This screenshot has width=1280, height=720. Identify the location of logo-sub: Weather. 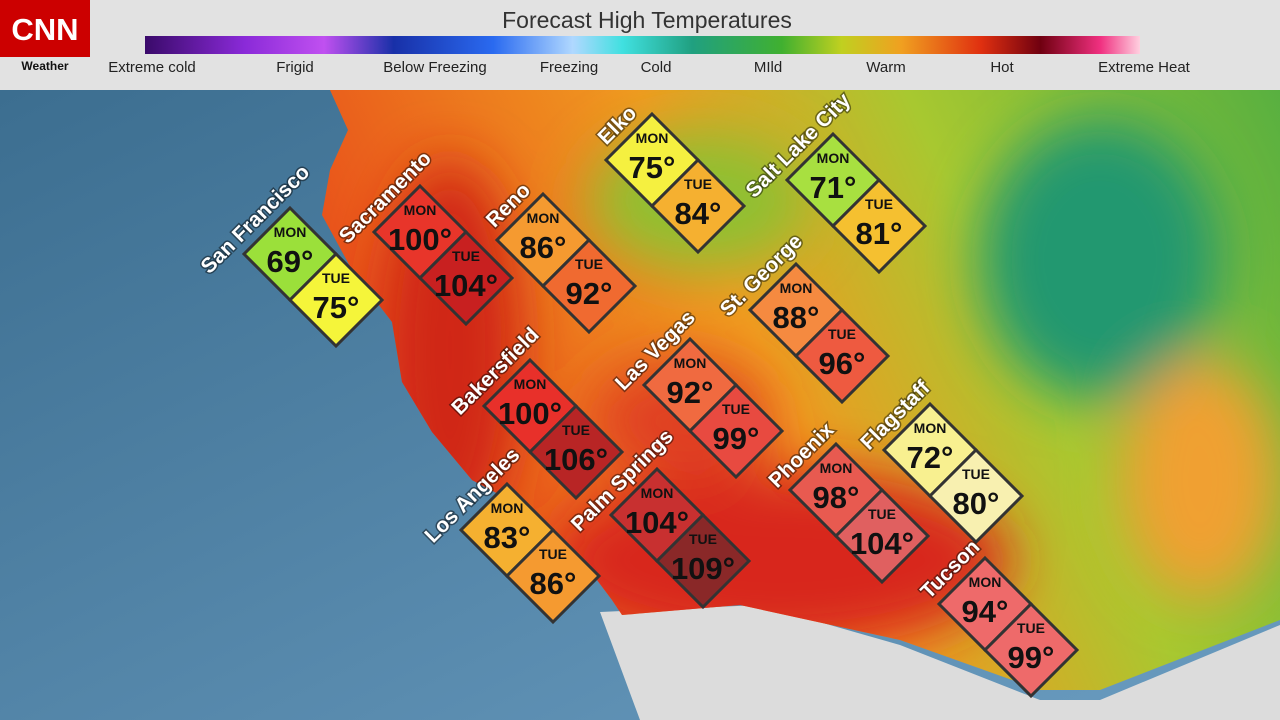
(44, 66).